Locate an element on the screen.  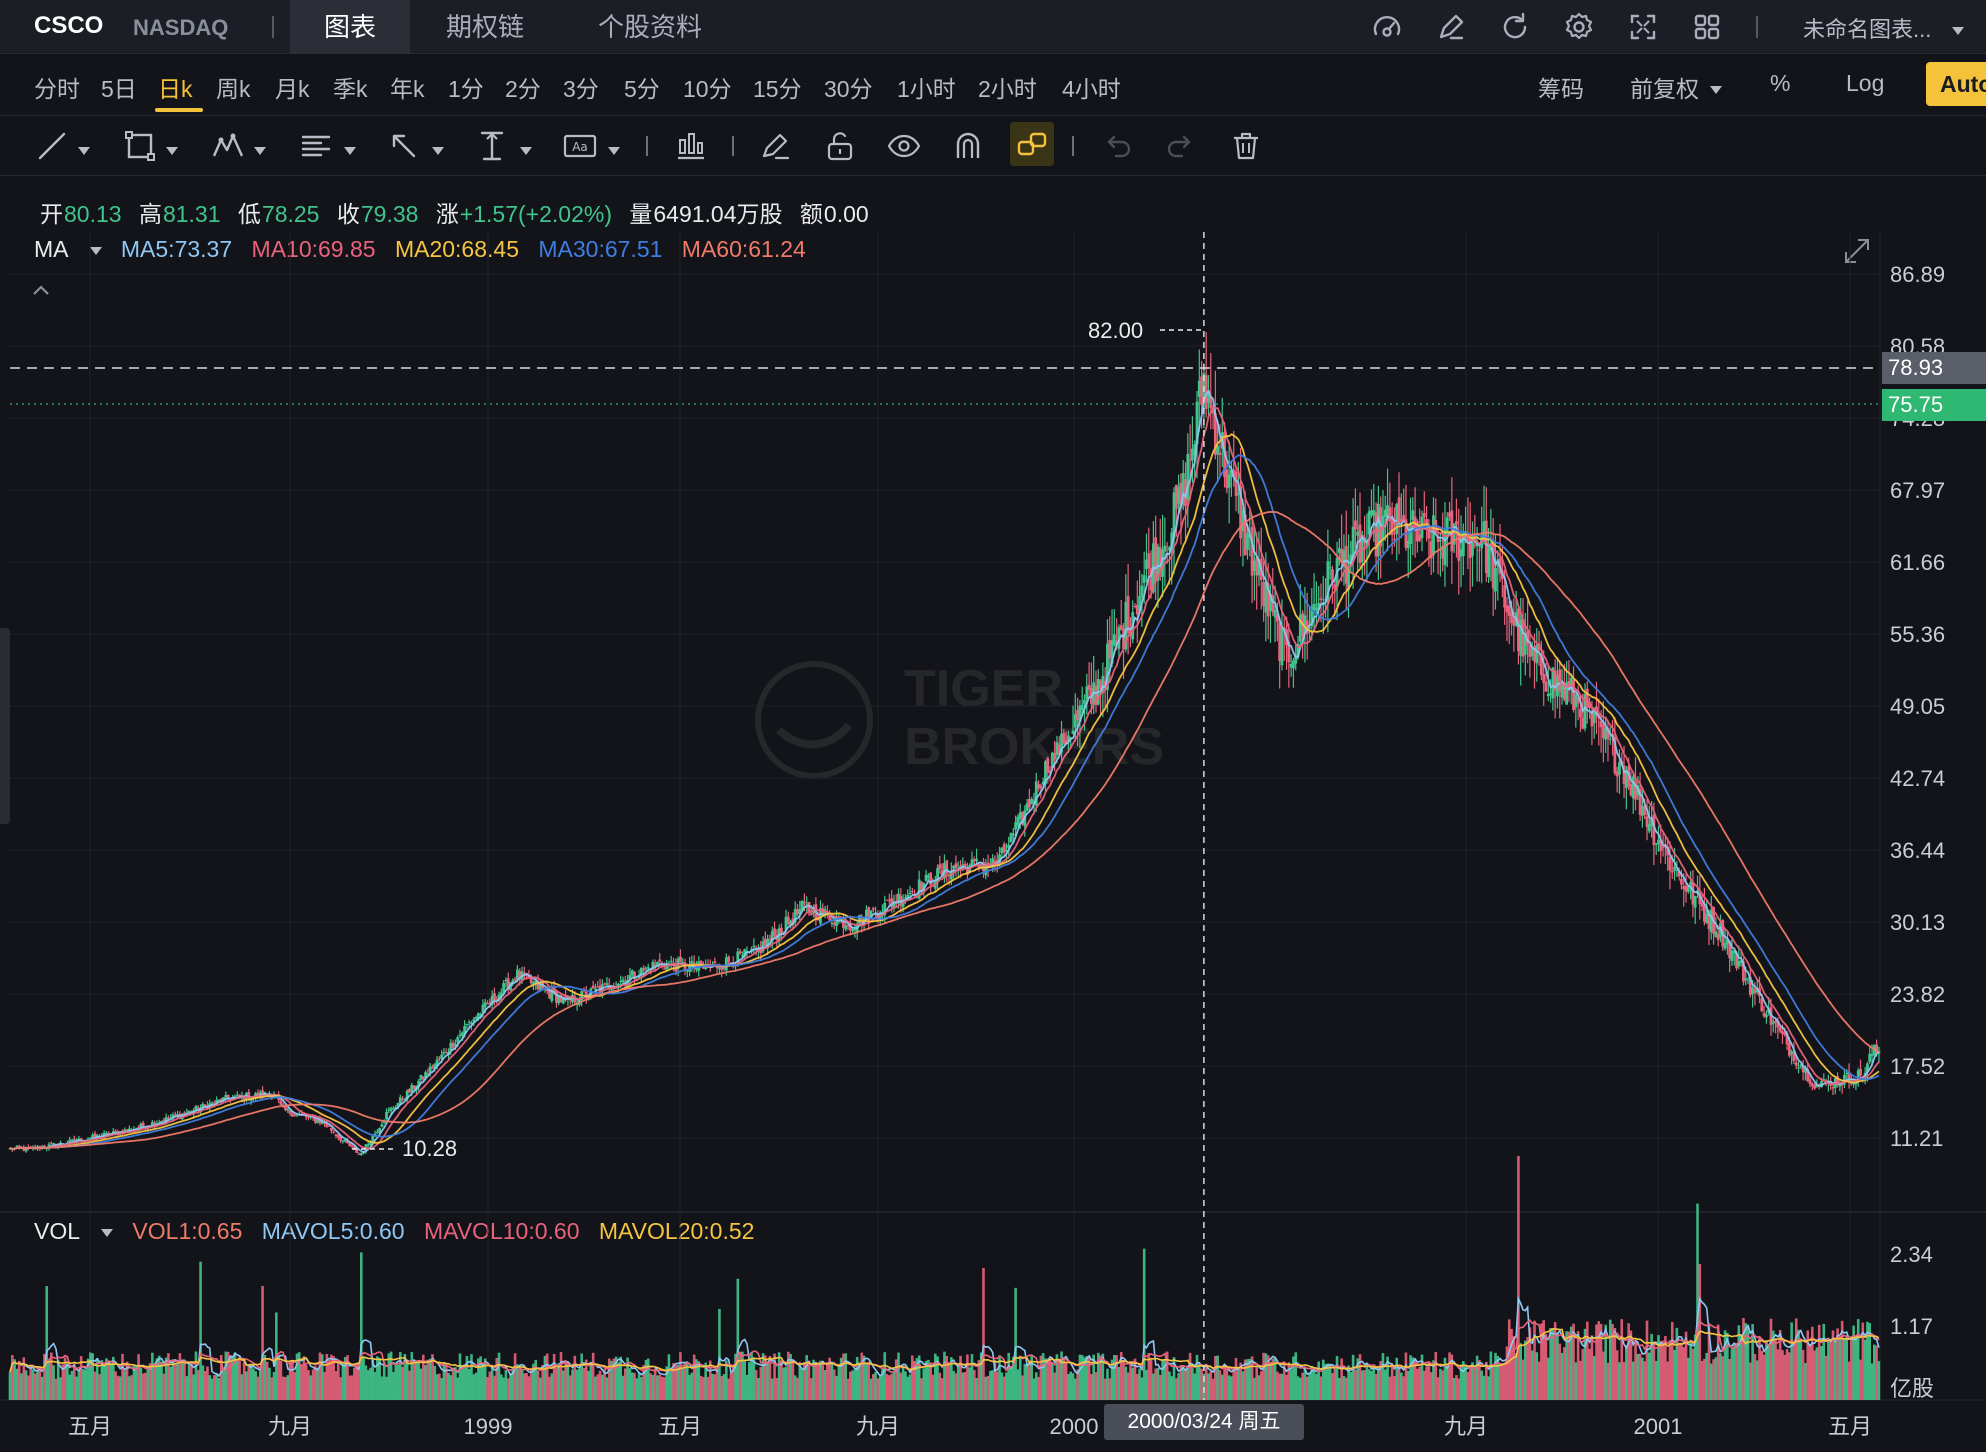
timeframe-3m: 3分 is located at coordinates (581, 89).